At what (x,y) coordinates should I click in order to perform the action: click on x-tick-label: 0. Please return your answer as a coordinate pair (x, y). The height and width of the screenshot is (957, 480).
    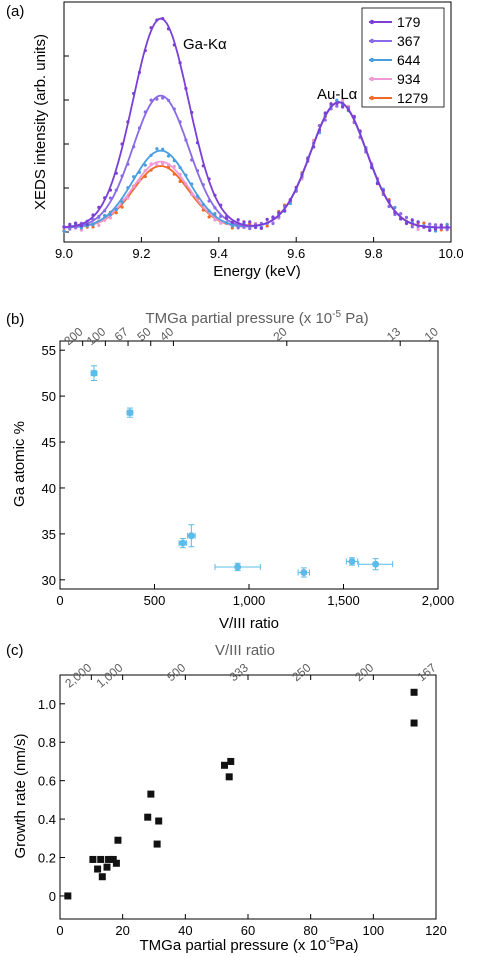
    Looking at the image, I should click on (59, 600).